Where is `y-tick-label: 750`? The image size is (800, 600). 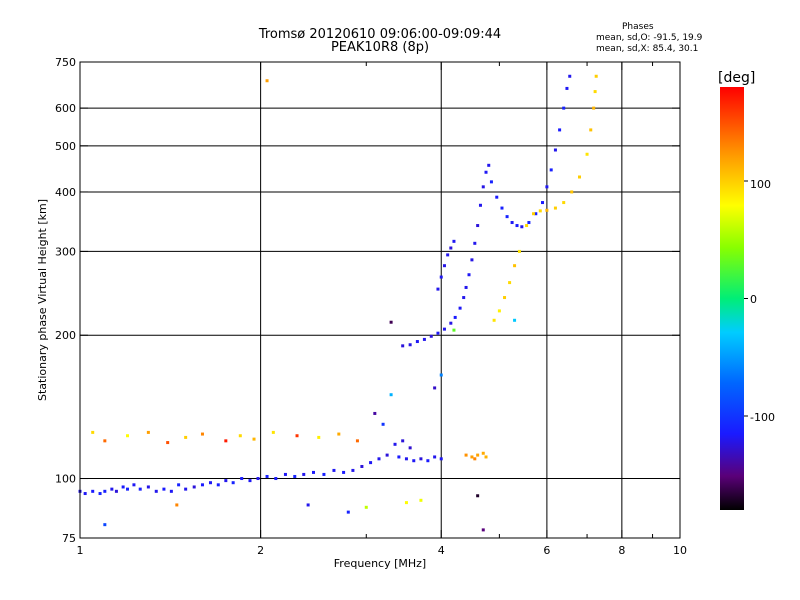 y-tick-label: 750 is located at coordinates (65, 62).